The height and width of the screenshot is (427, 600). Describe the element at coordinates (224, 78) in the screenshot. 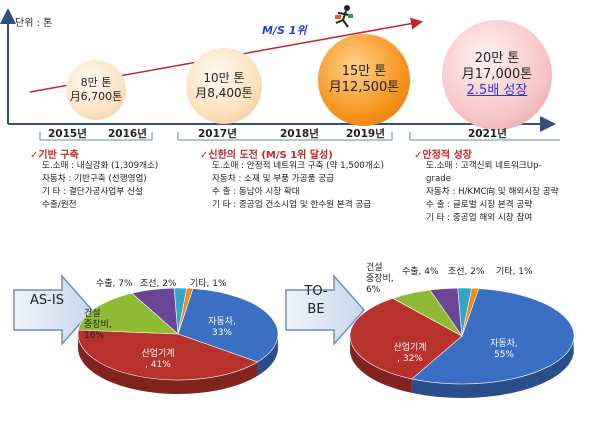

I see `bubble-volume: 10만 톤` at that location.